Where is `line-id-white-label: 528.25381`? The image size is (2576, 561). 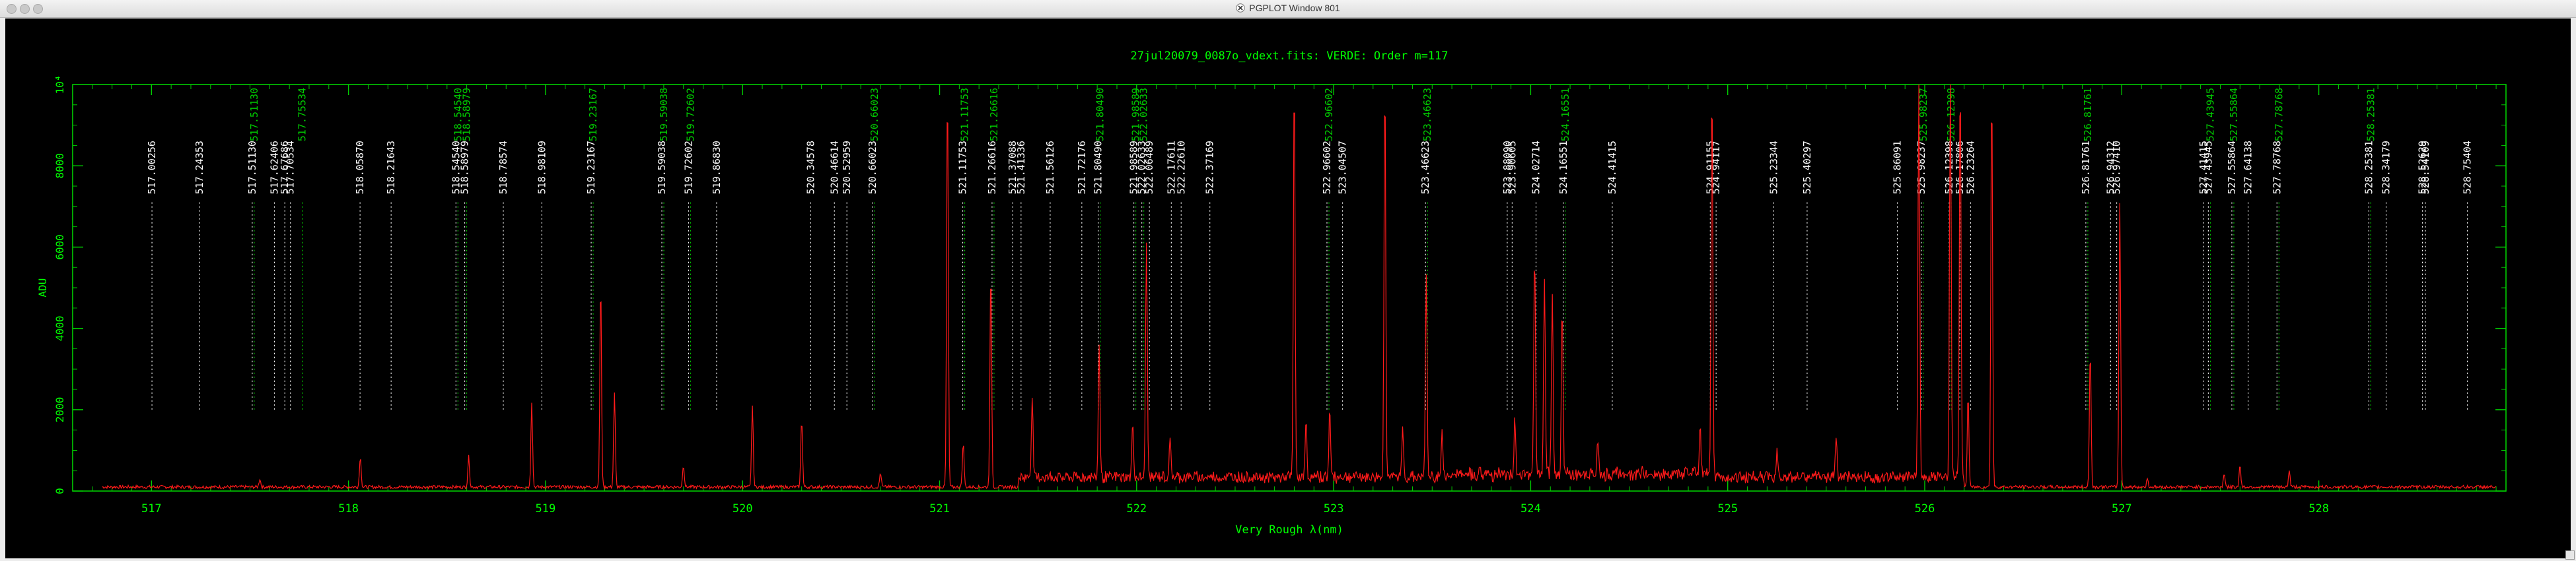 line-id-white-label: 528.25381 is located at coordinates (2369, 167).